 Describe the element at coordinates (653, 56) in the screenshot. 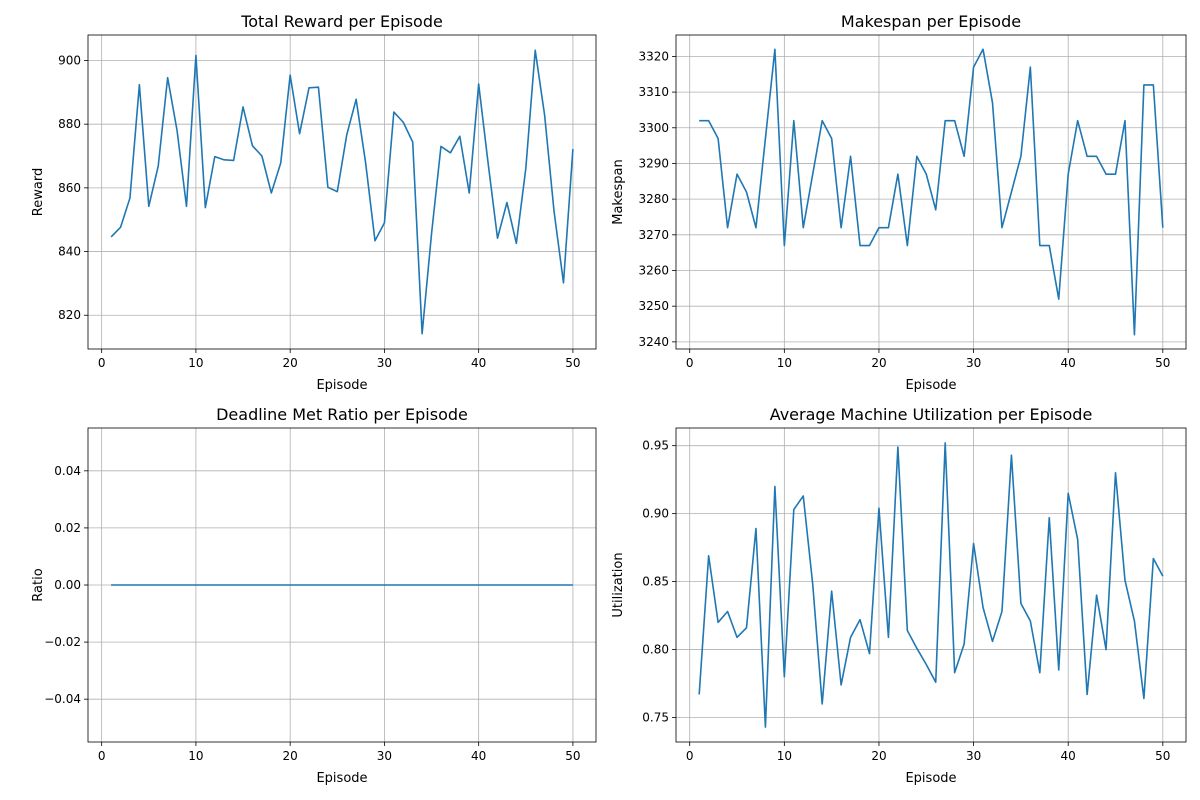

I see `y-tick-label: 3320` at that location.